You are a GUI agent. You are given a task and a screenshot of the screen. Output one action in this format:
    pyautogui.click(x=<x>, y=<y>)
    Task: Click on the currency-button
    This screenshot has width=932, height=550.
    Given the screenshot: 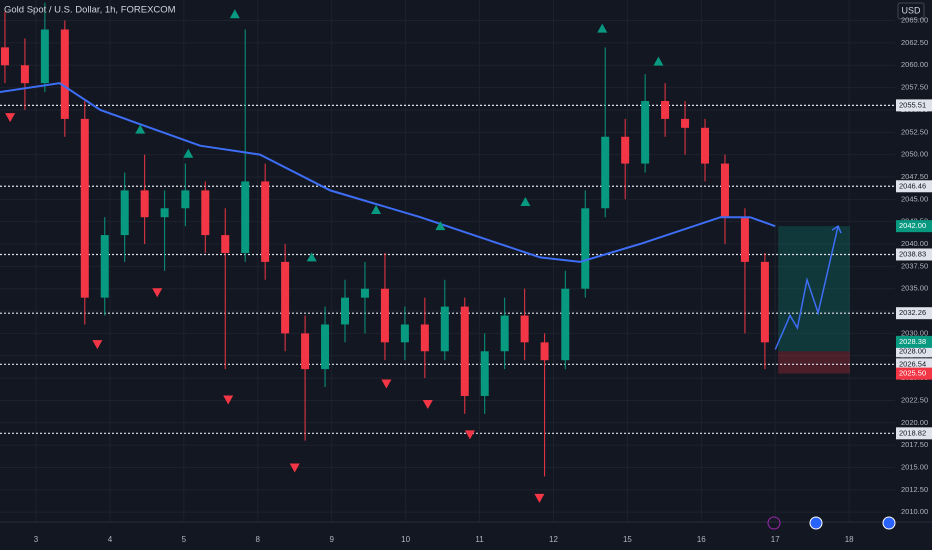 What is the action you would take?
    pyautogui.click(x=911, y=11)
    